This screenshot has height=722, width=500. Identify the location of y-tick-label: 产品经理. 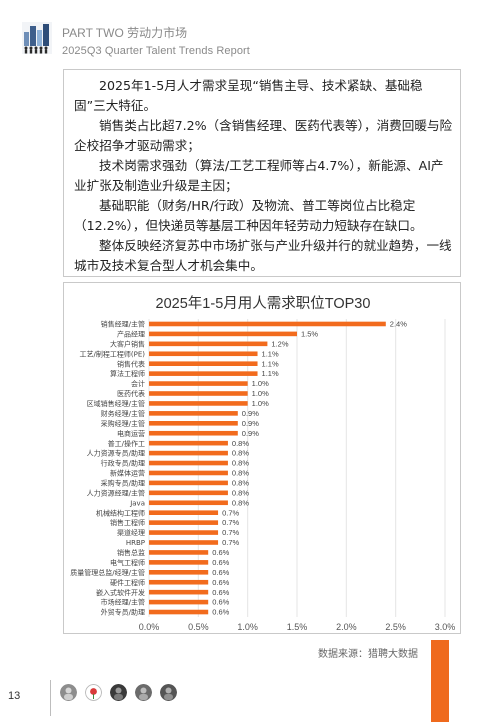
(131, 334).